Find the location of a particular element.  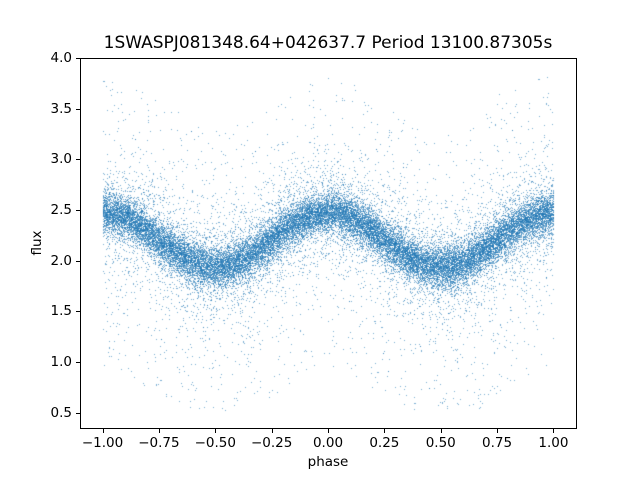

y-tick-label: 4.0 is located at coordinates (61, 58).